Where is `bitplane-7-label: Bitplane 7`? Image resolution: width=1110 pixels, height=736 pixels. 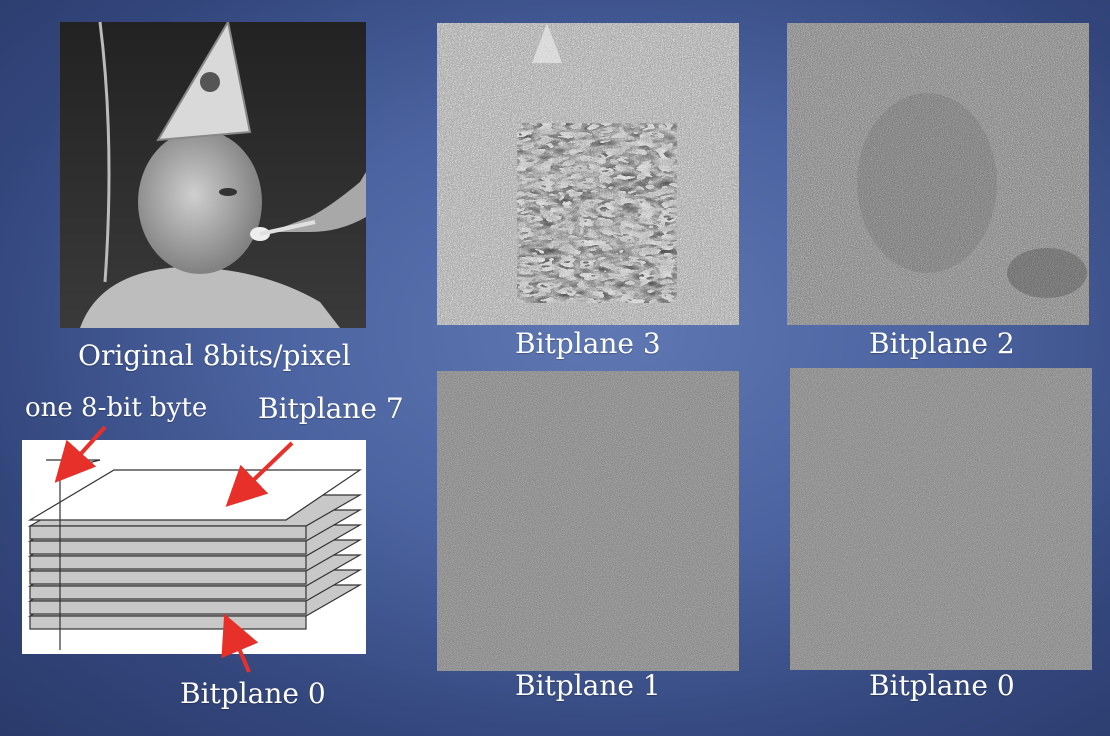
bitplane-7-label: Bitplane 7 is located at coordinates (331, 408).